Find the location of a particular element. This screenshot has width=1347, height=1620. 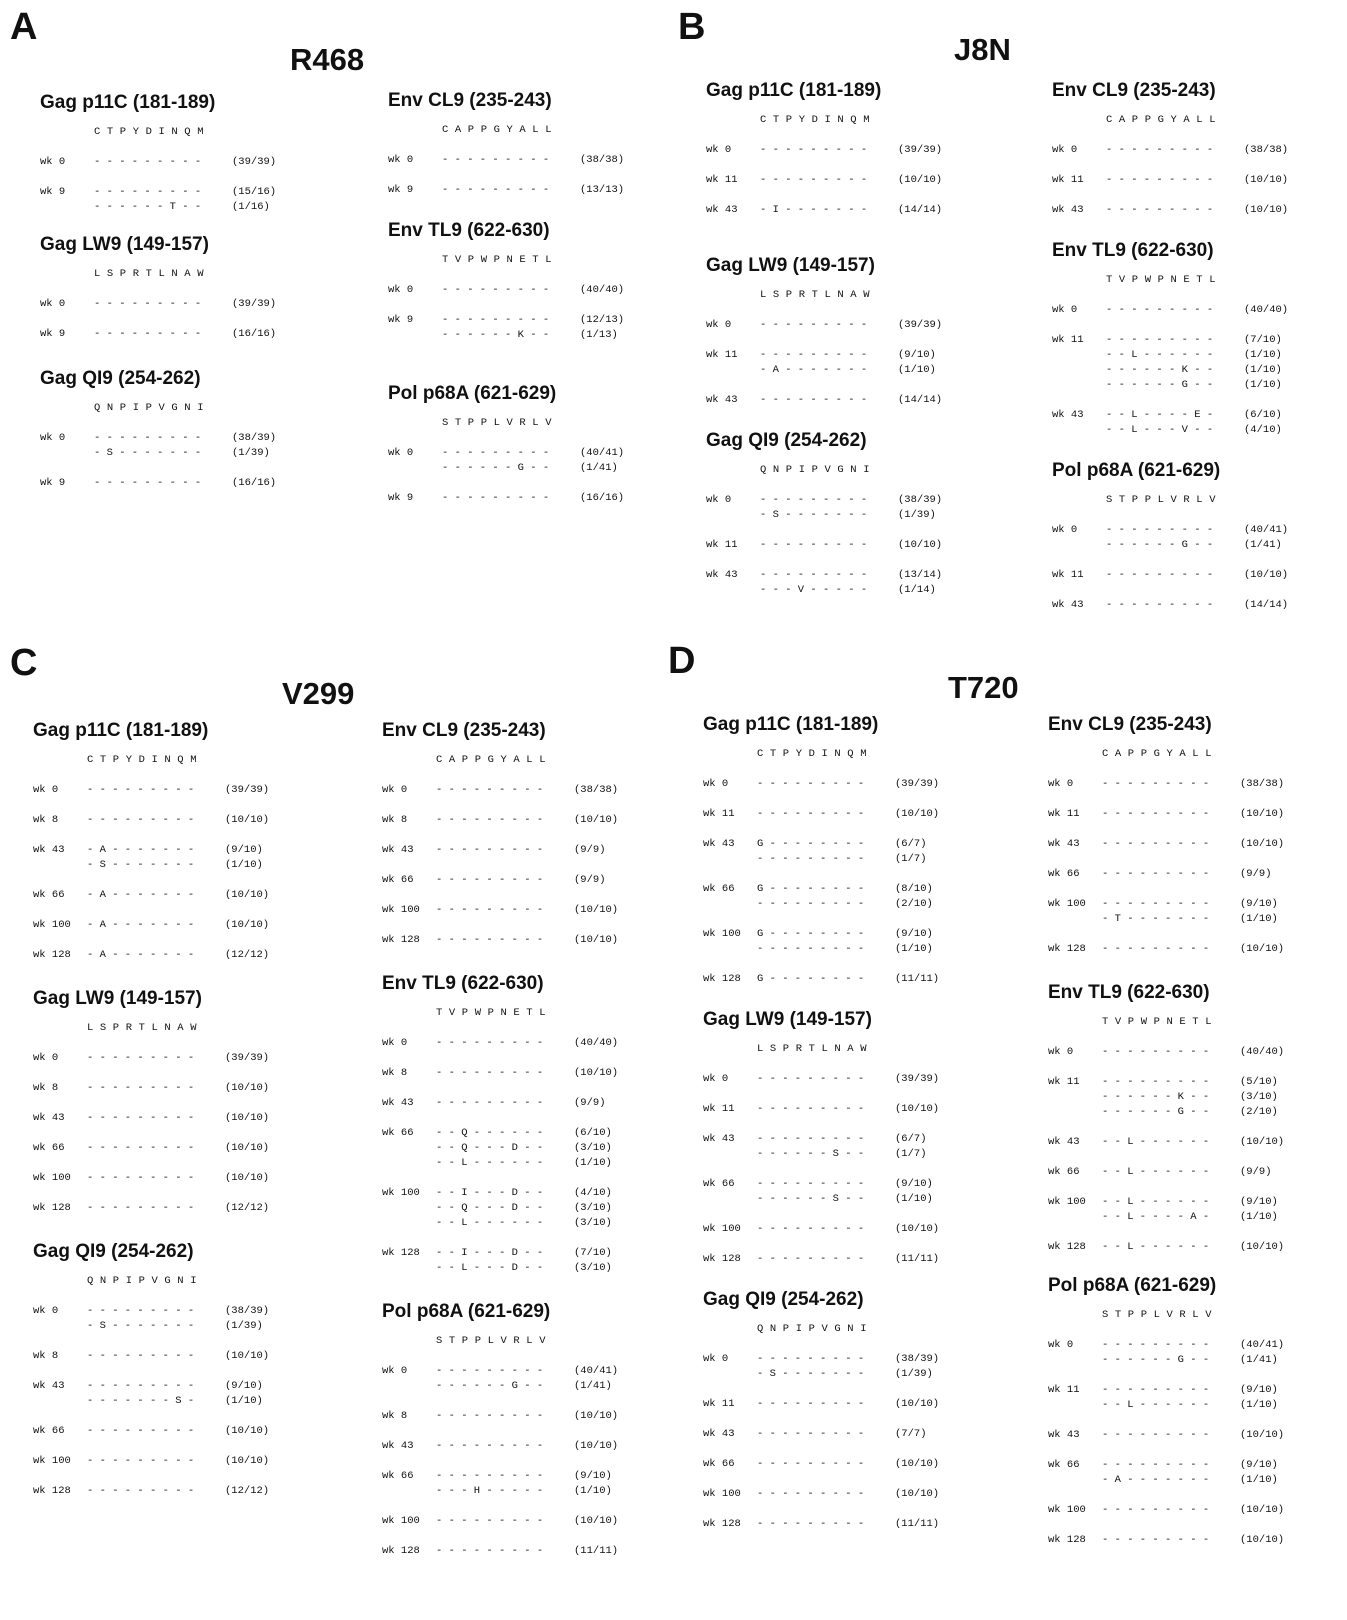

clone-count: (16/16) is located at coordinates (254, 483).